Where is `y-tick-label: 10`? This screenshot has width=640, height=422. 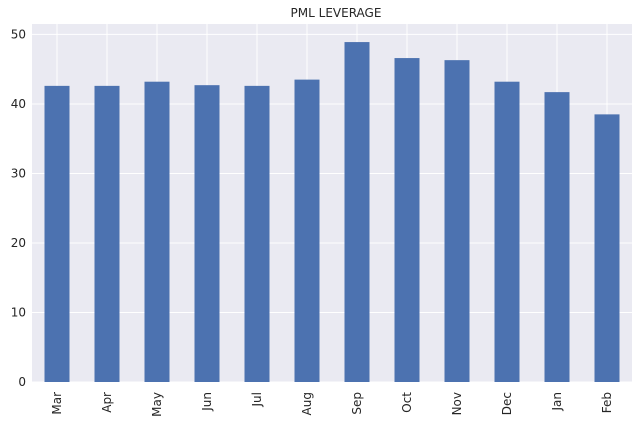
y-tick-label: 10 is located at coordinates (18, 312).